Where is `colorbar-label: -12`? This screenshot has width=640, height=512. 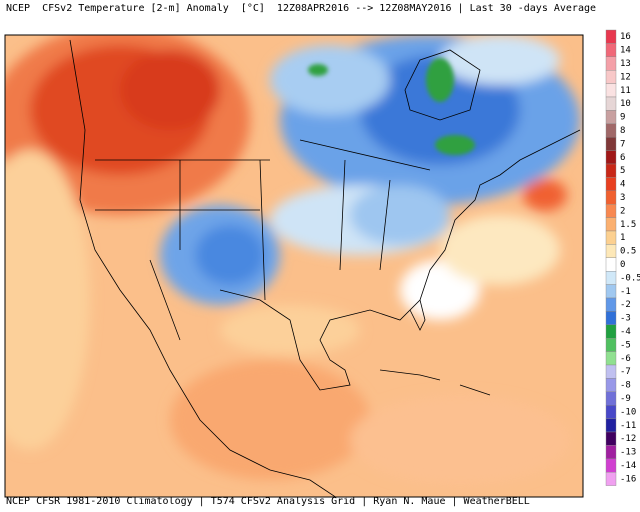 colorbar-label: -12 is located at coordinates (628, 439).